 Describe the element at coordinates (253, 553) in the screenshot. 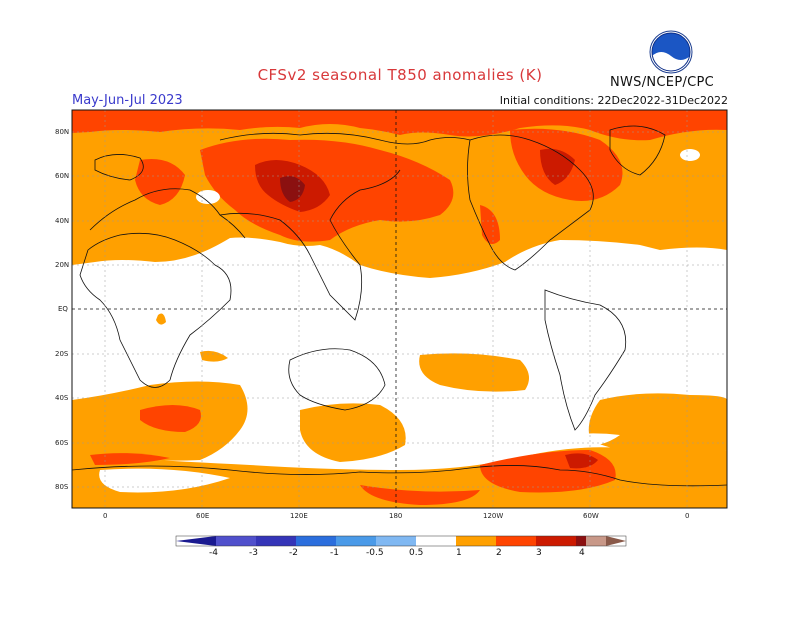

I see `colorbar-label: -3` at that location.